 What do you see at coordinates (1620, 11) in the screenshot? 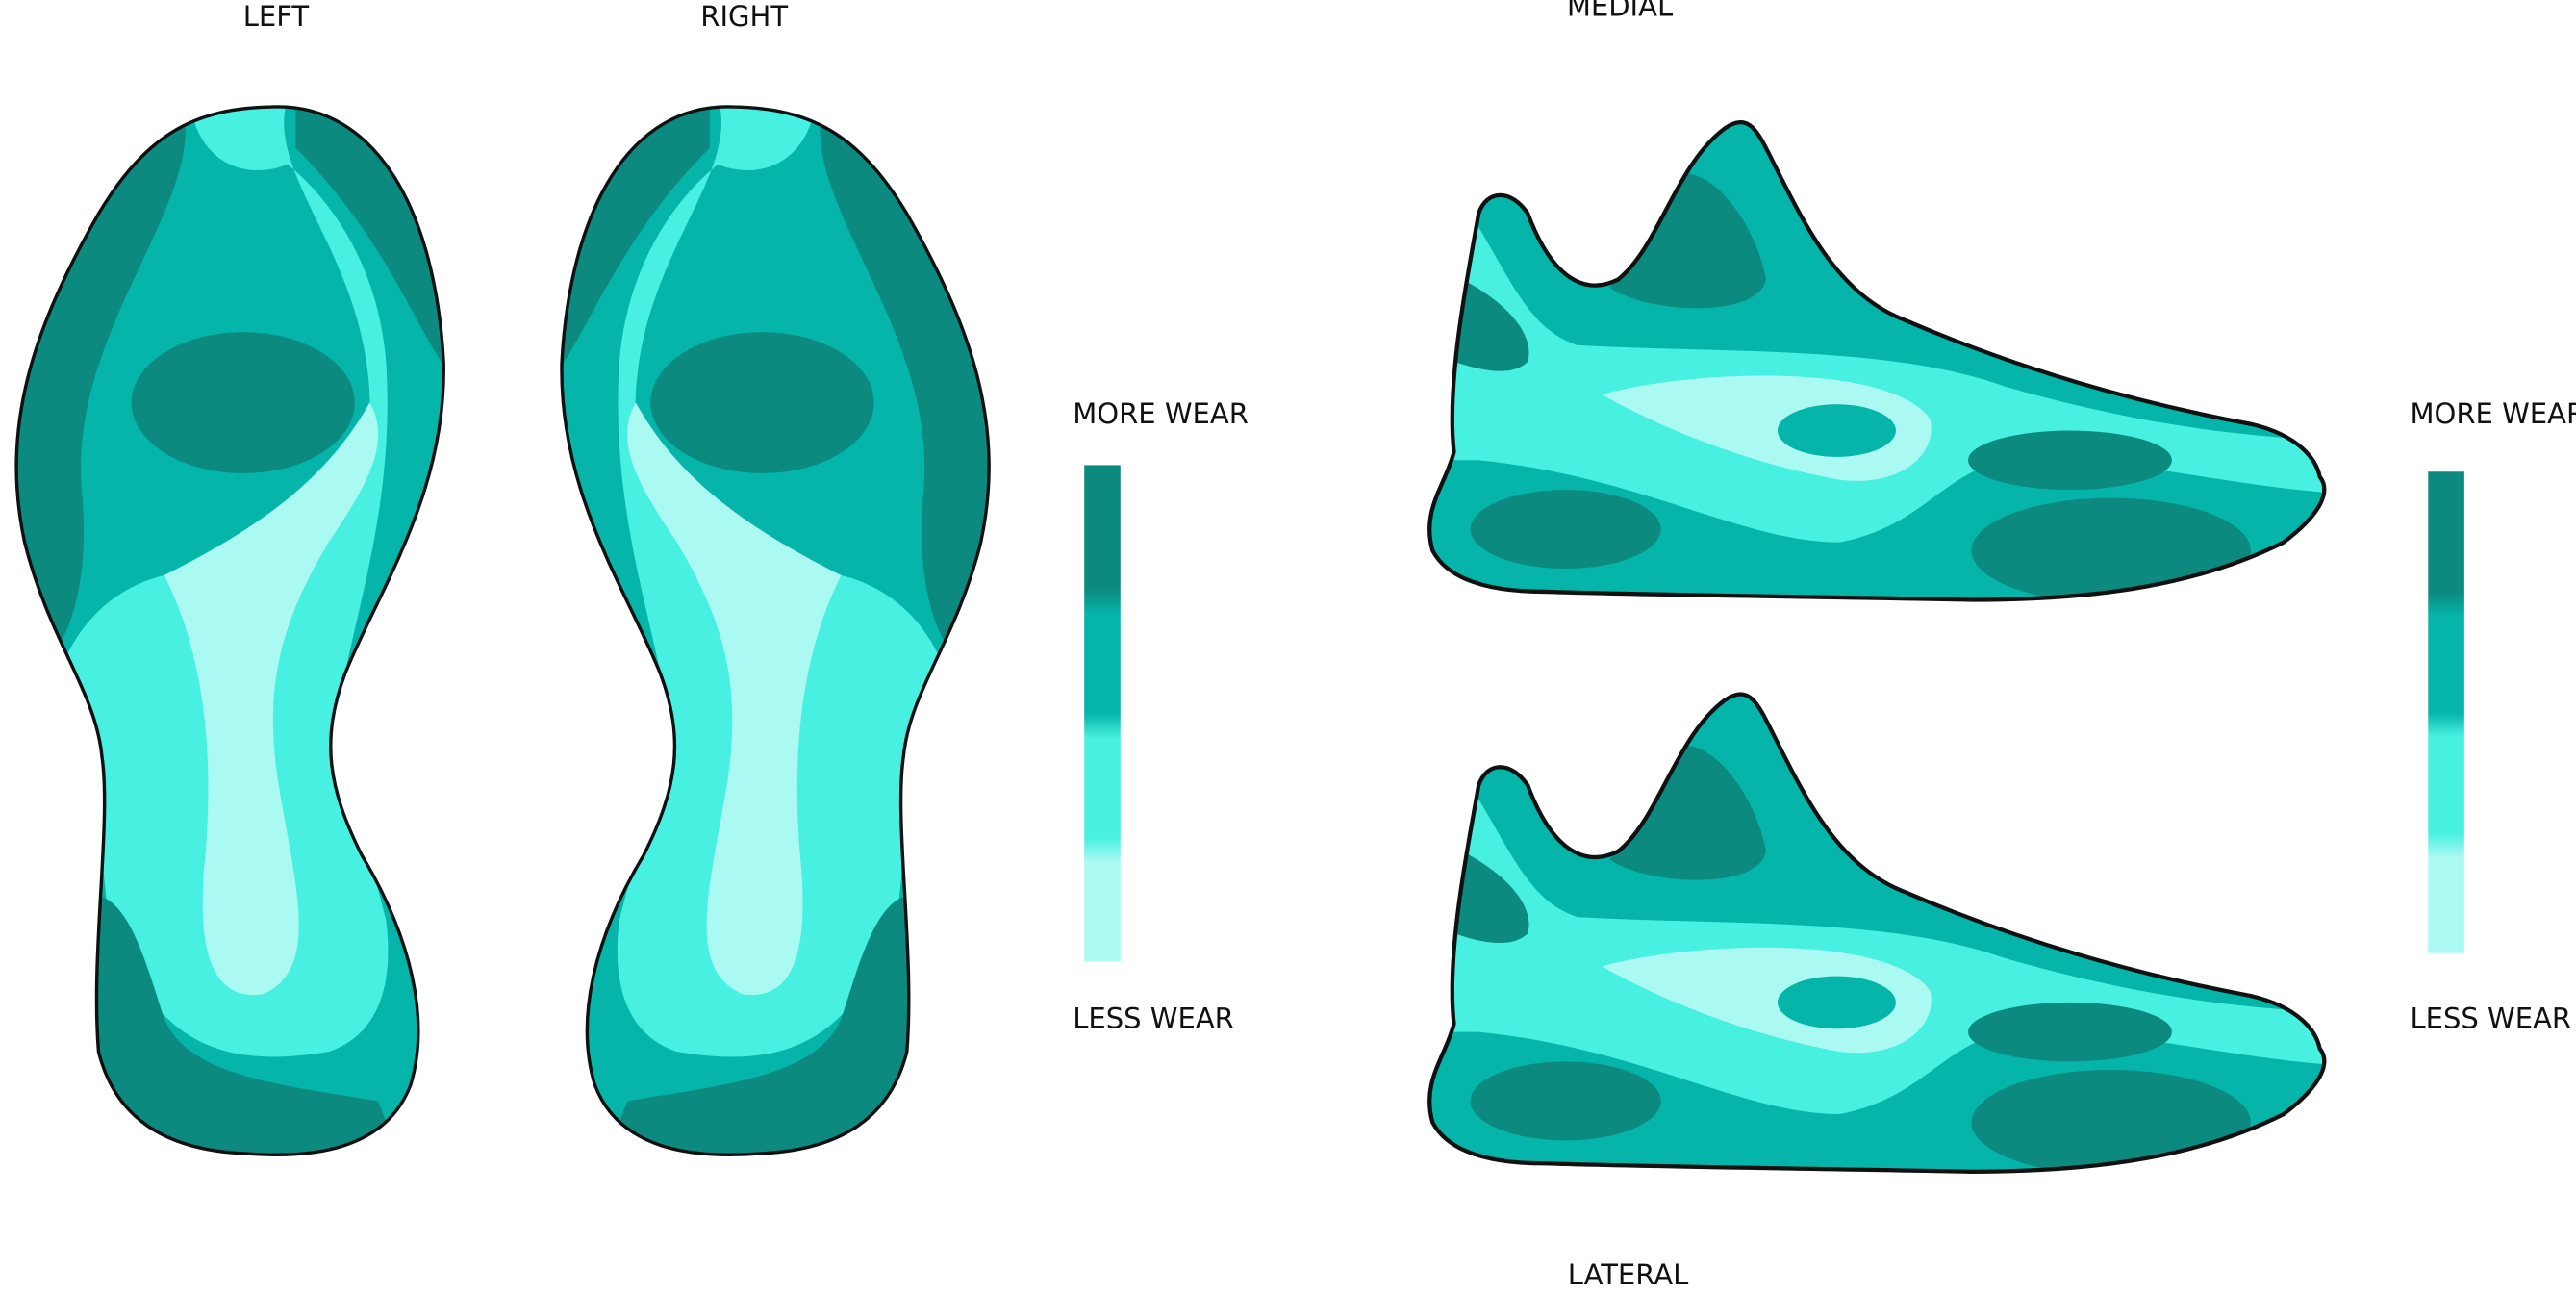
I see `view-label: MEDIAL` at bounding box center [1620, 11].